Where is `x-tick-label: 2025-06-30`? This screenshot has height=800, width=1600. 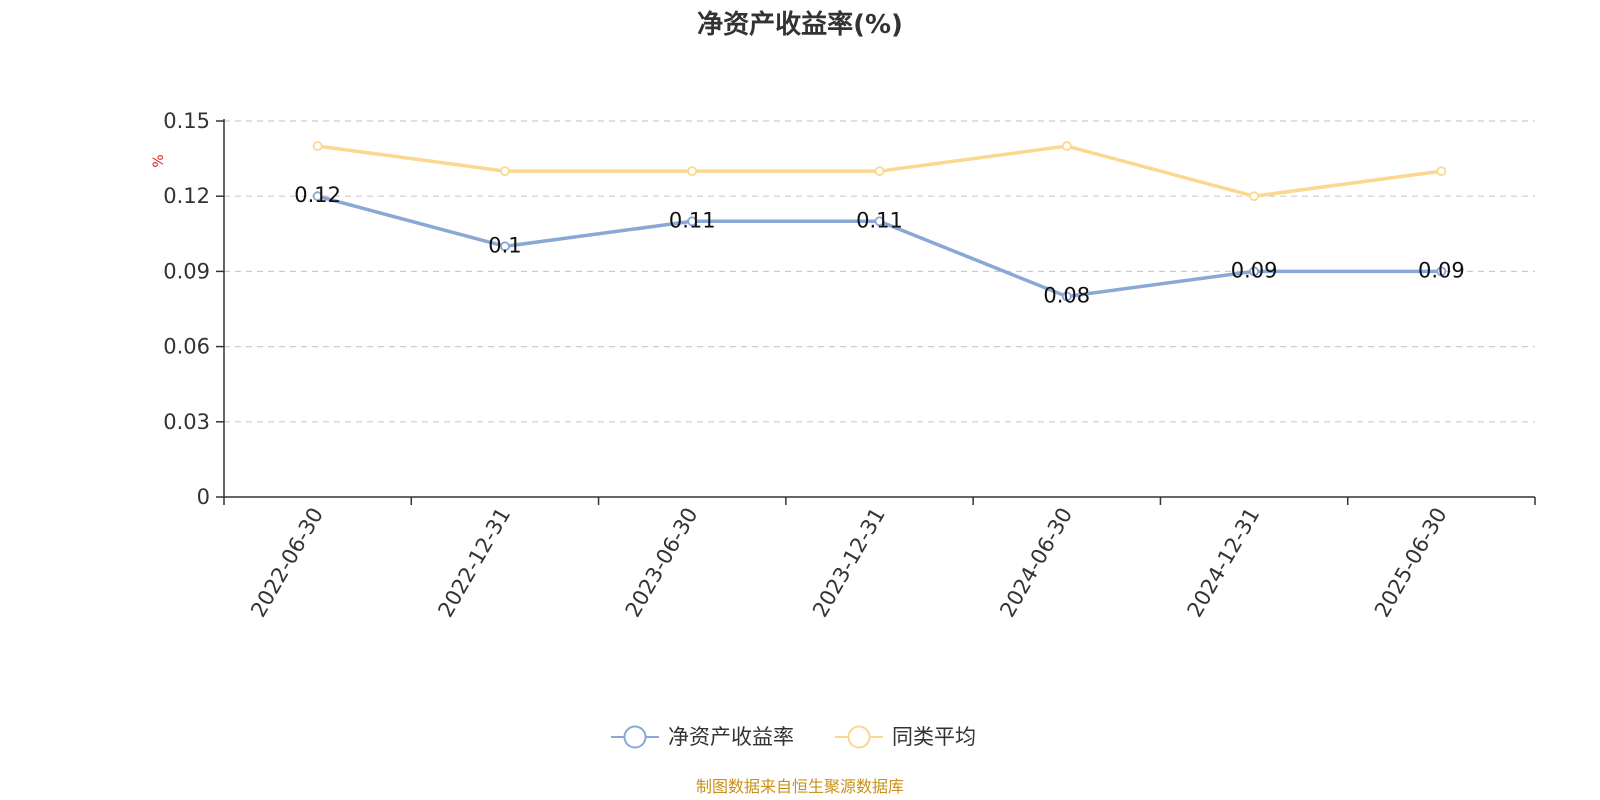 x-tick-label: 2025-06-30 is located at coordinates (1411, 563).